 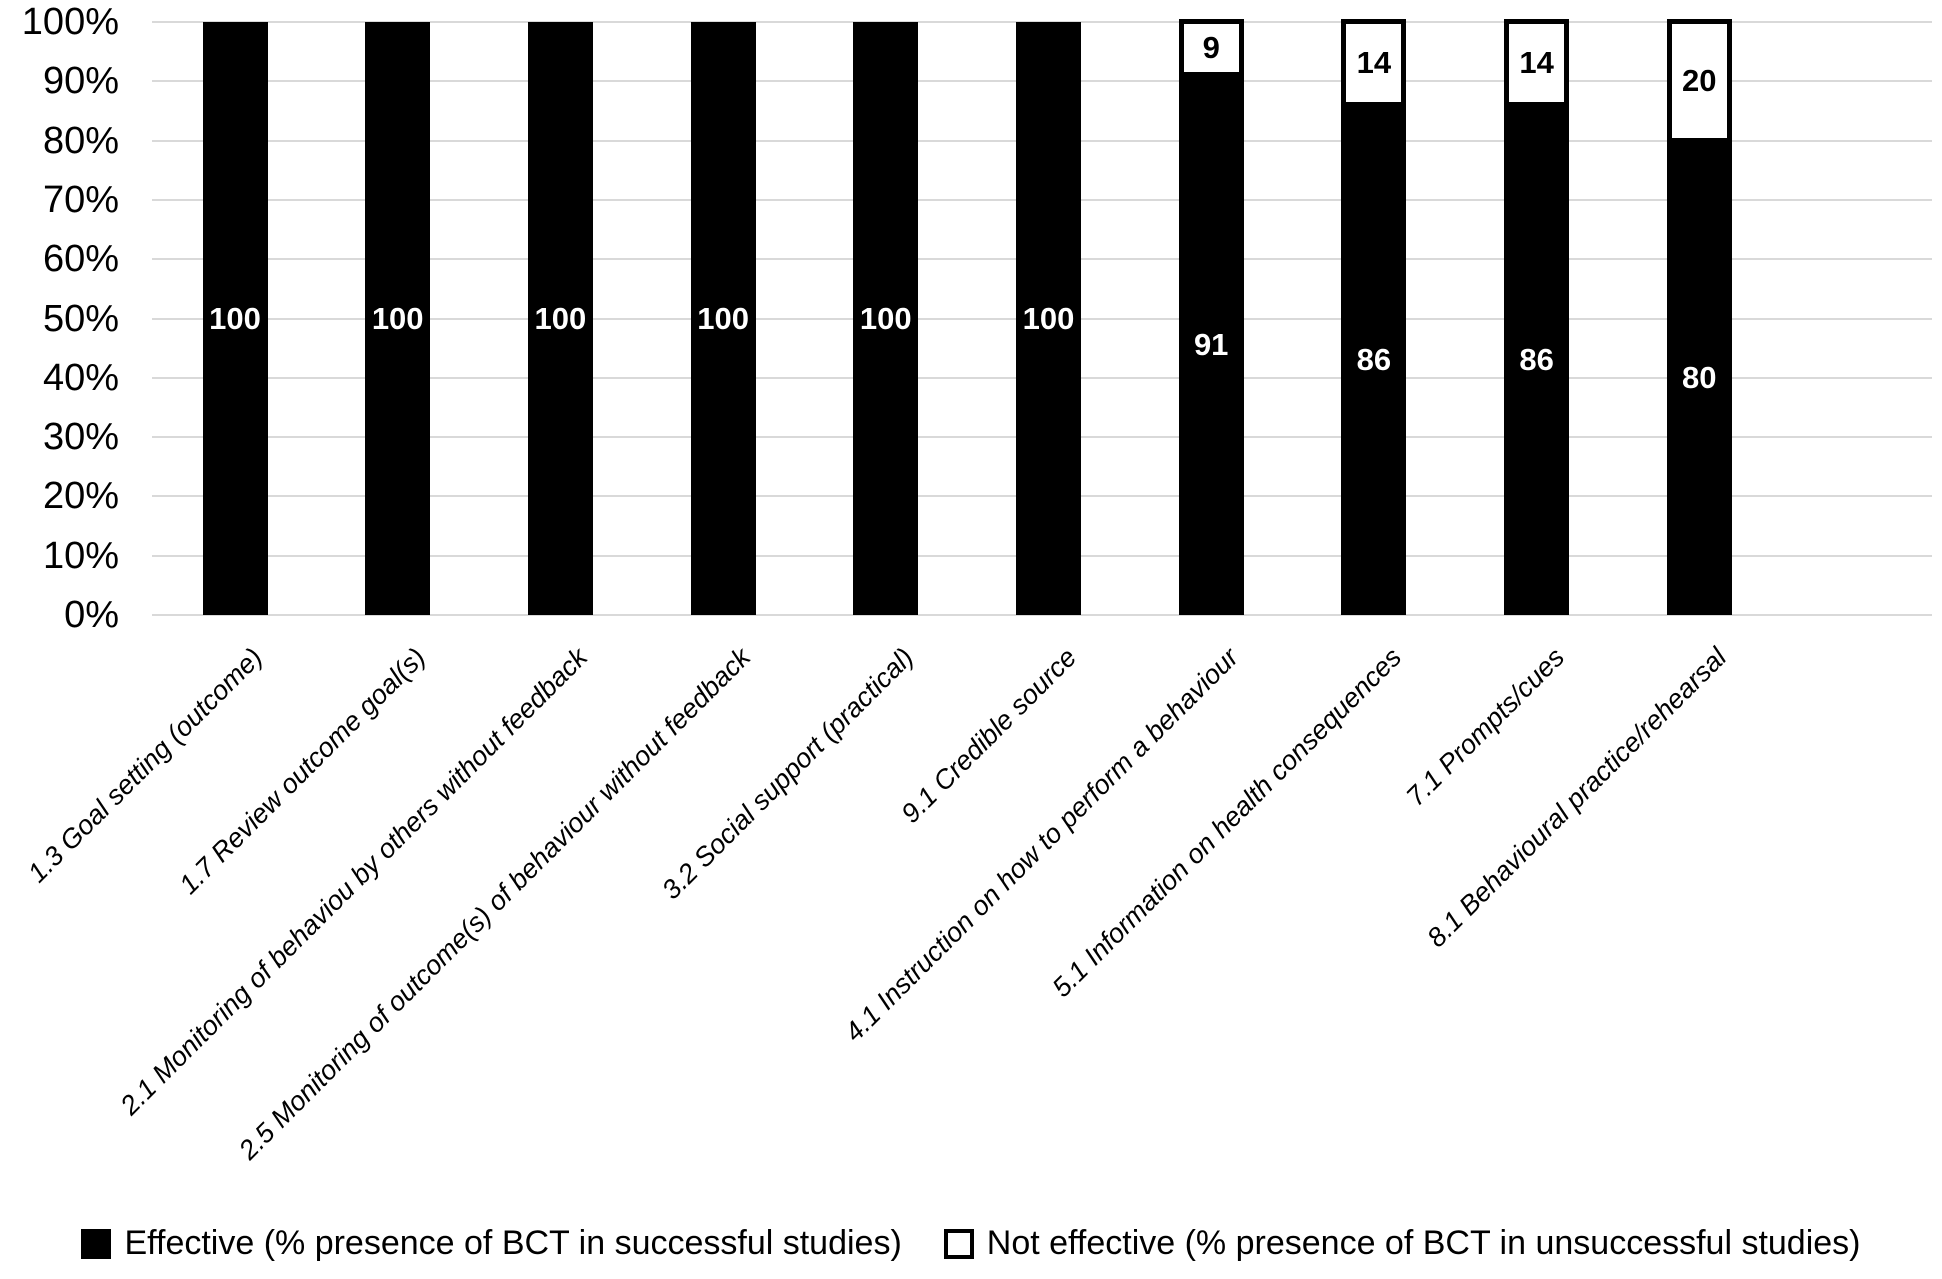 I want to click on bar-segment-not-effective: 20, so click(x=1699, y=81).